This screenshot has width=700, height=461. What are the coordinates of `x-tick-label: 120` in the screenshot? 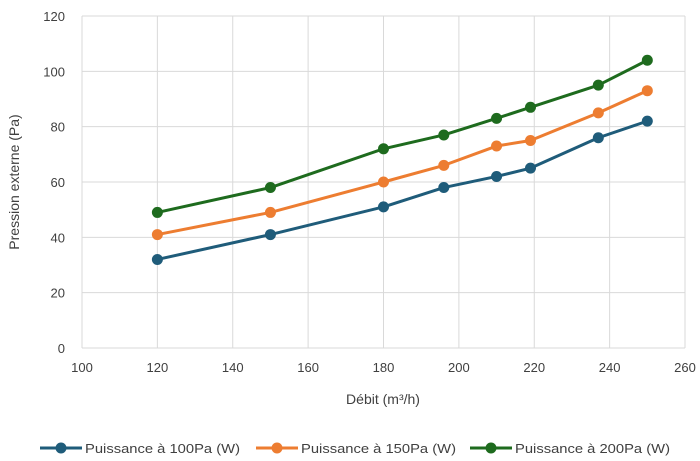 It's located at (158, 367).